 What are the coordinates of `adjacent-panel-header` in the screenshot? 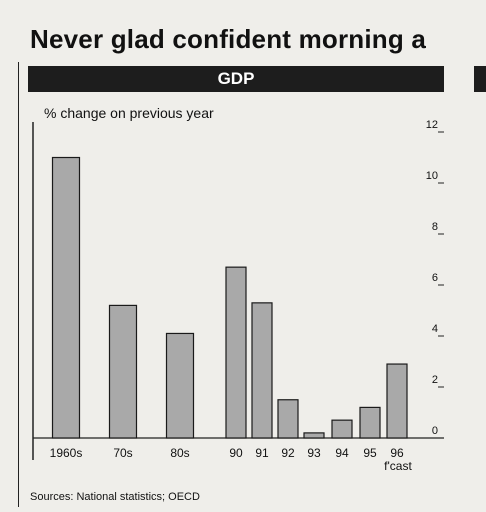 It's located at (480, 79).